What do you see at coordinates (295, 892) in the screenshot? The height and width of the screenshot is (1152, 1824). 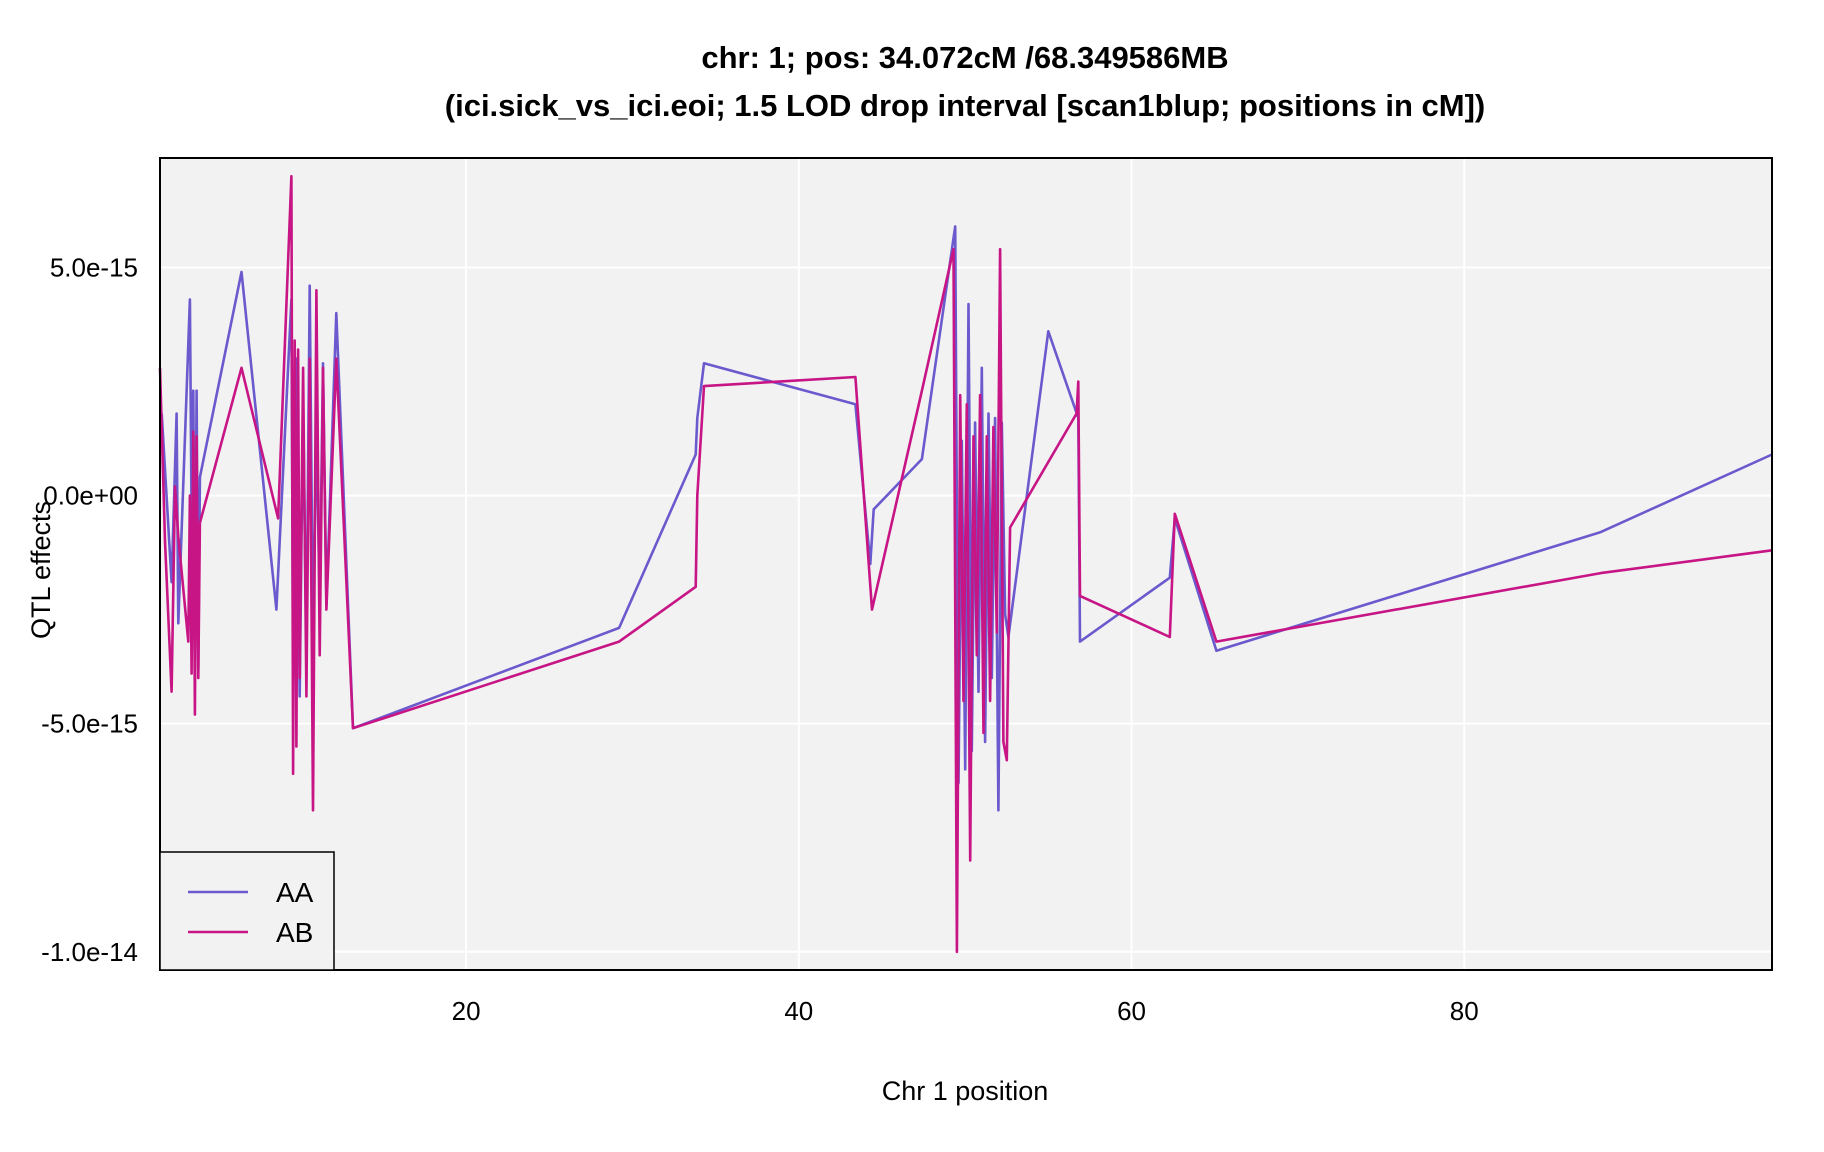 I see `legend-label-AA: AA` at bounding box center [295, 892].